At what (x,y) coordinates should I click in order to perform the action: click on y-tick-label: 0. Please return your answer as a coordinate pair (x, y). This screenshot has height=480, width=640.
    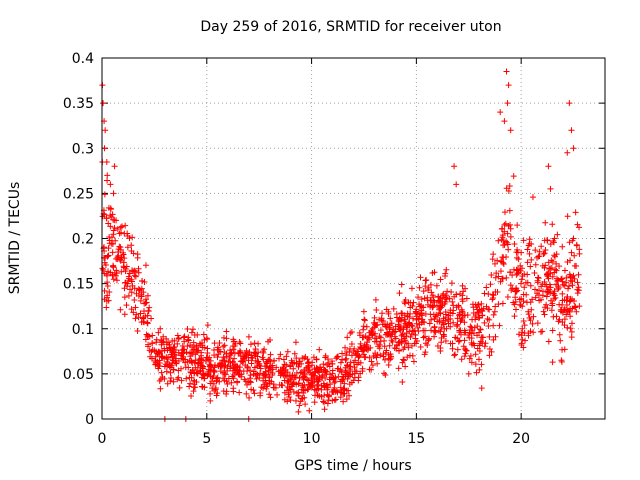
    Looking at the image, I should click on (89, 420).